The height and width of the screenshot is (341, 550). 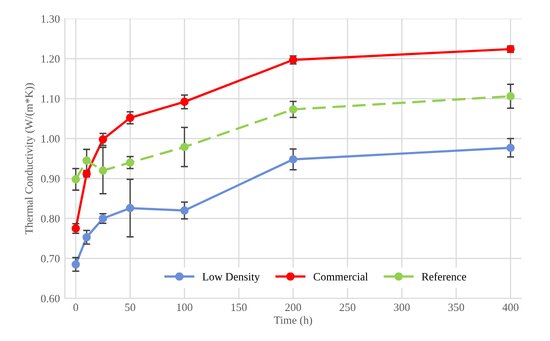 I want to click on x-tick-label: 200, so click(x=293, y=308).